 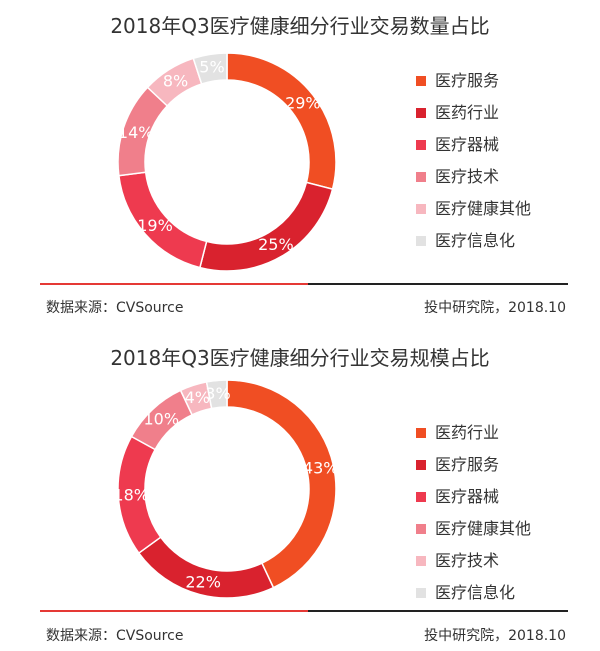 I want to click on chart-title: 2018年Q3医疗健康细分行业交易数量占比, so click(x=300, y=26).